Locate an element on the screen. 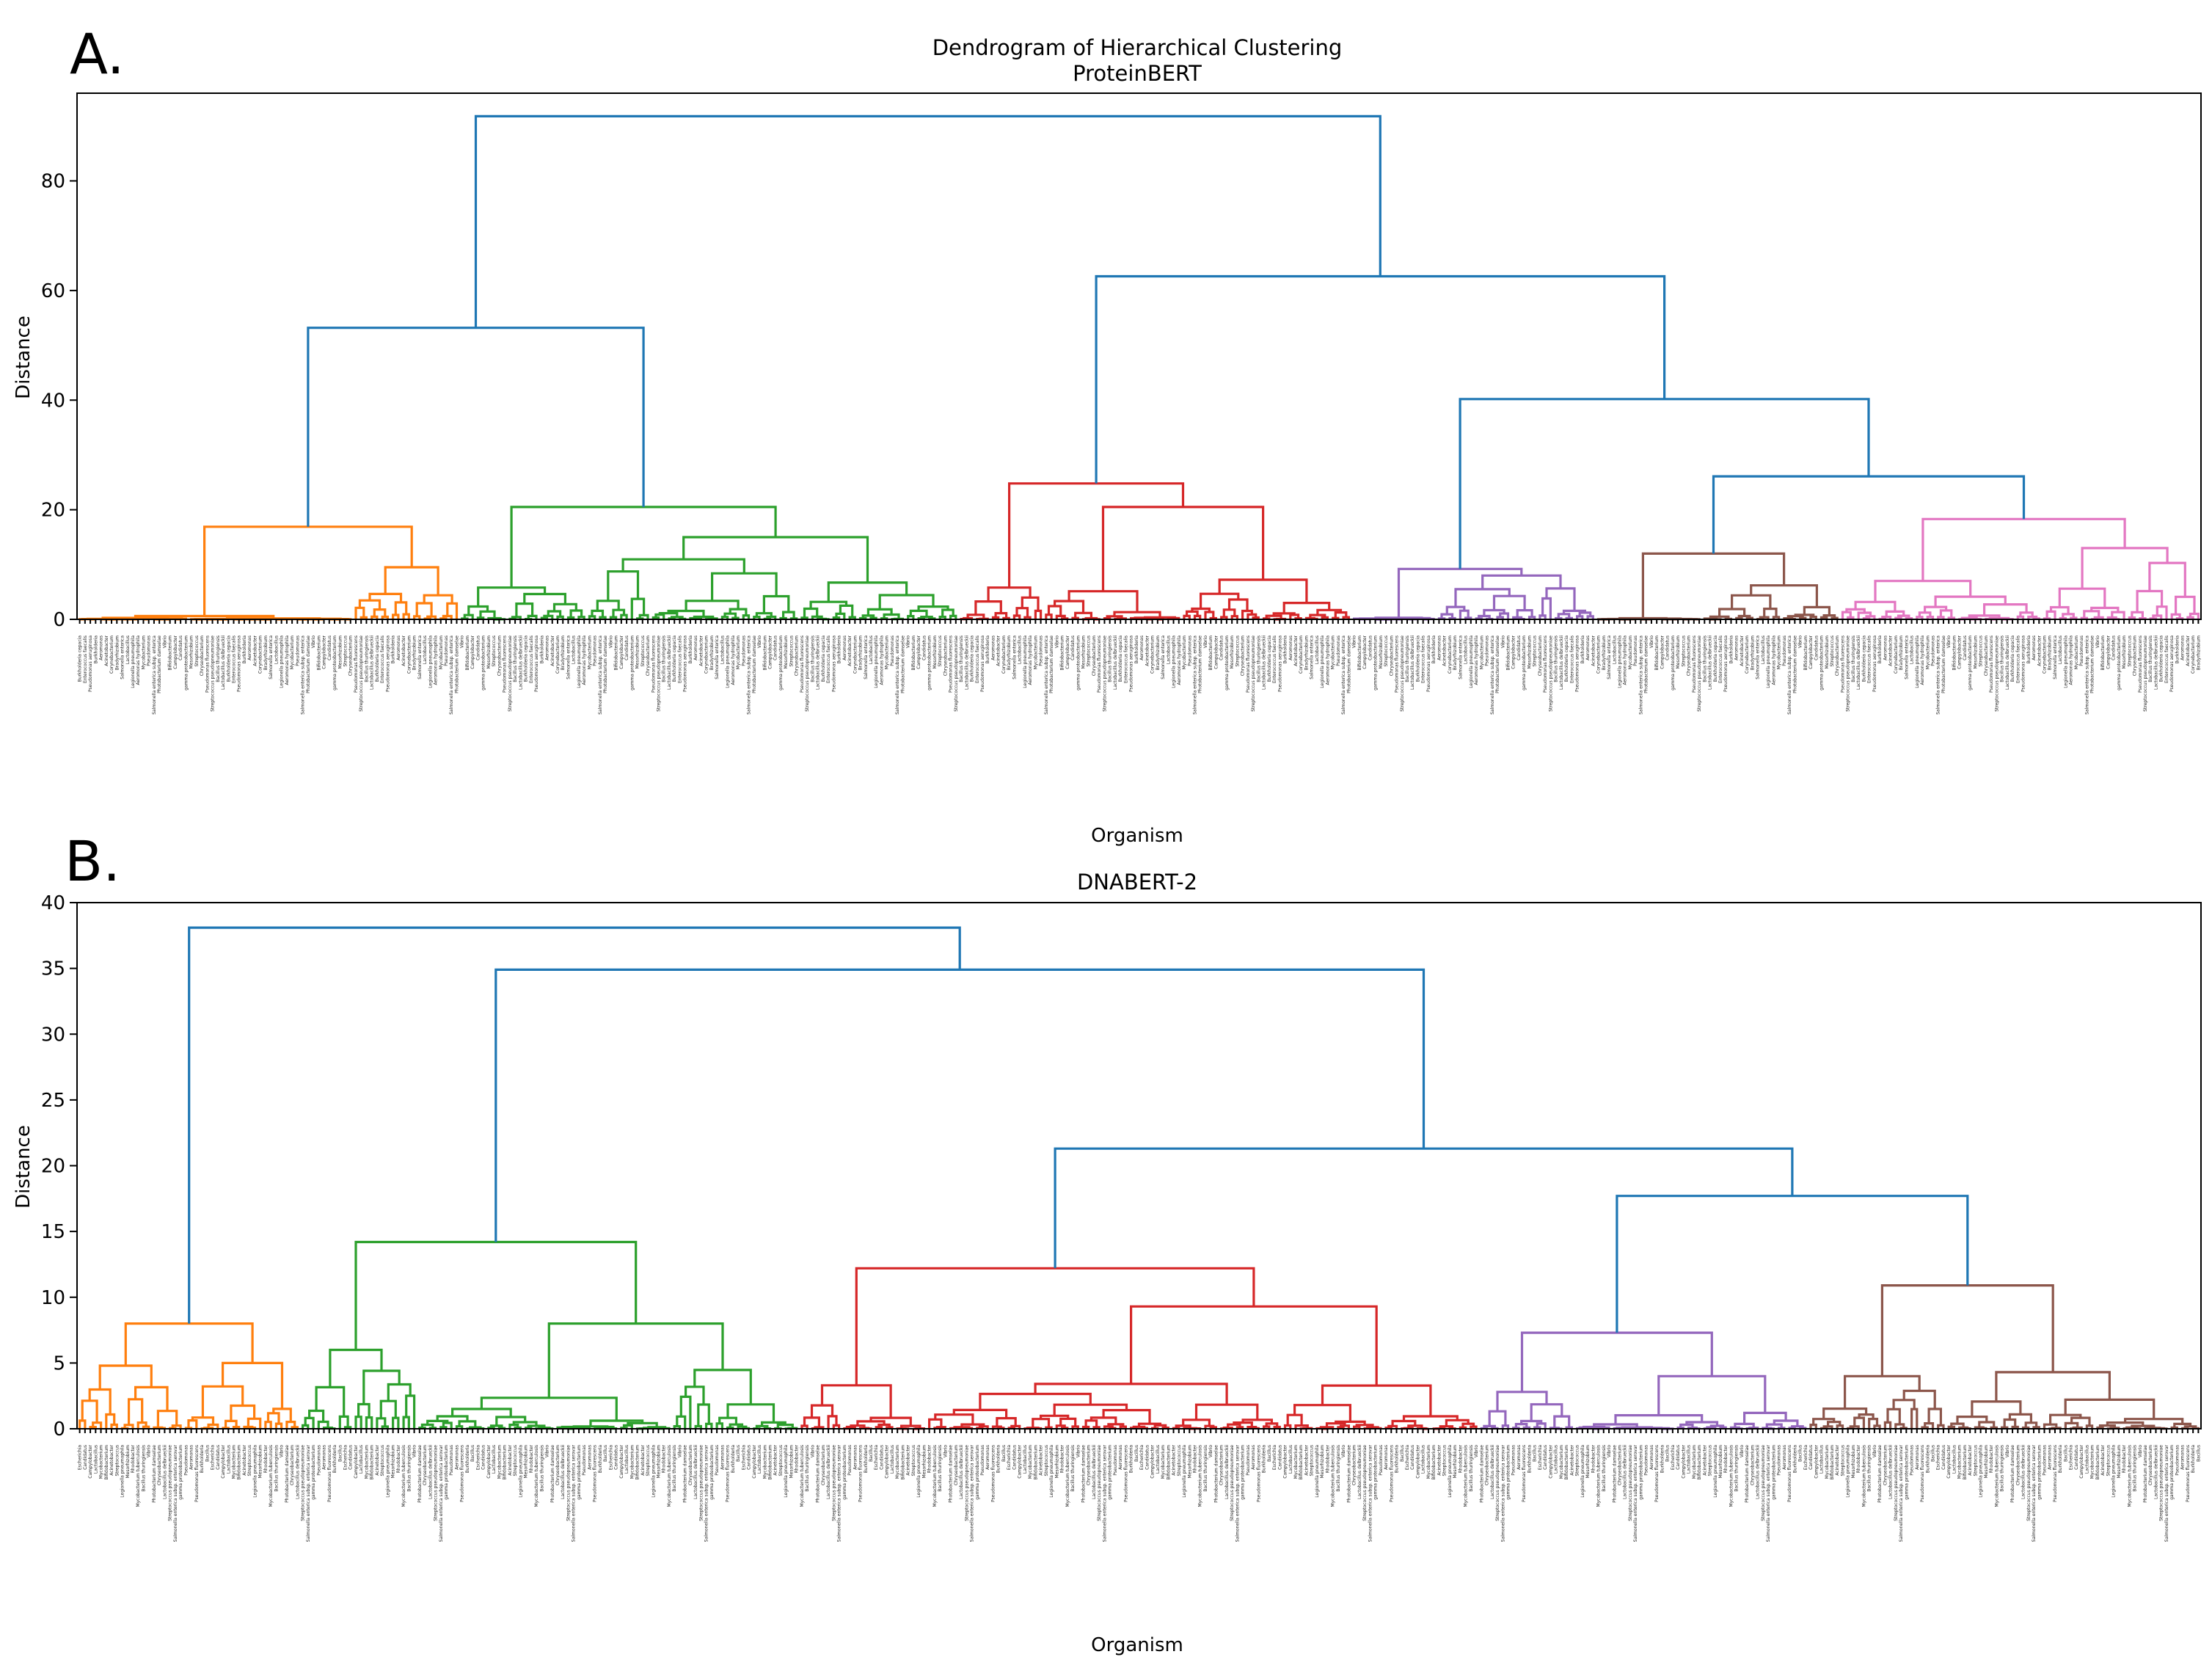 Image resolution: width=2212 pixels, height=1668 pixels. leaf-label-0-79: Chryseobacterium is located at coordinates (499, 655).